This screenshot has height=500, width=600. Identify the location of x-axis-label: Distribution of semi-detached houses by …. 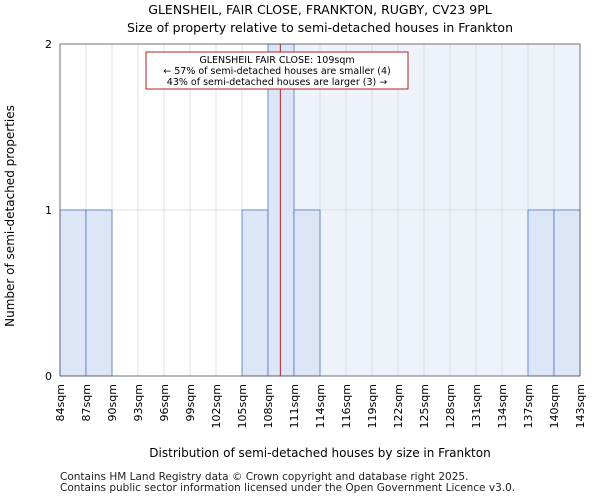
(319, 453).